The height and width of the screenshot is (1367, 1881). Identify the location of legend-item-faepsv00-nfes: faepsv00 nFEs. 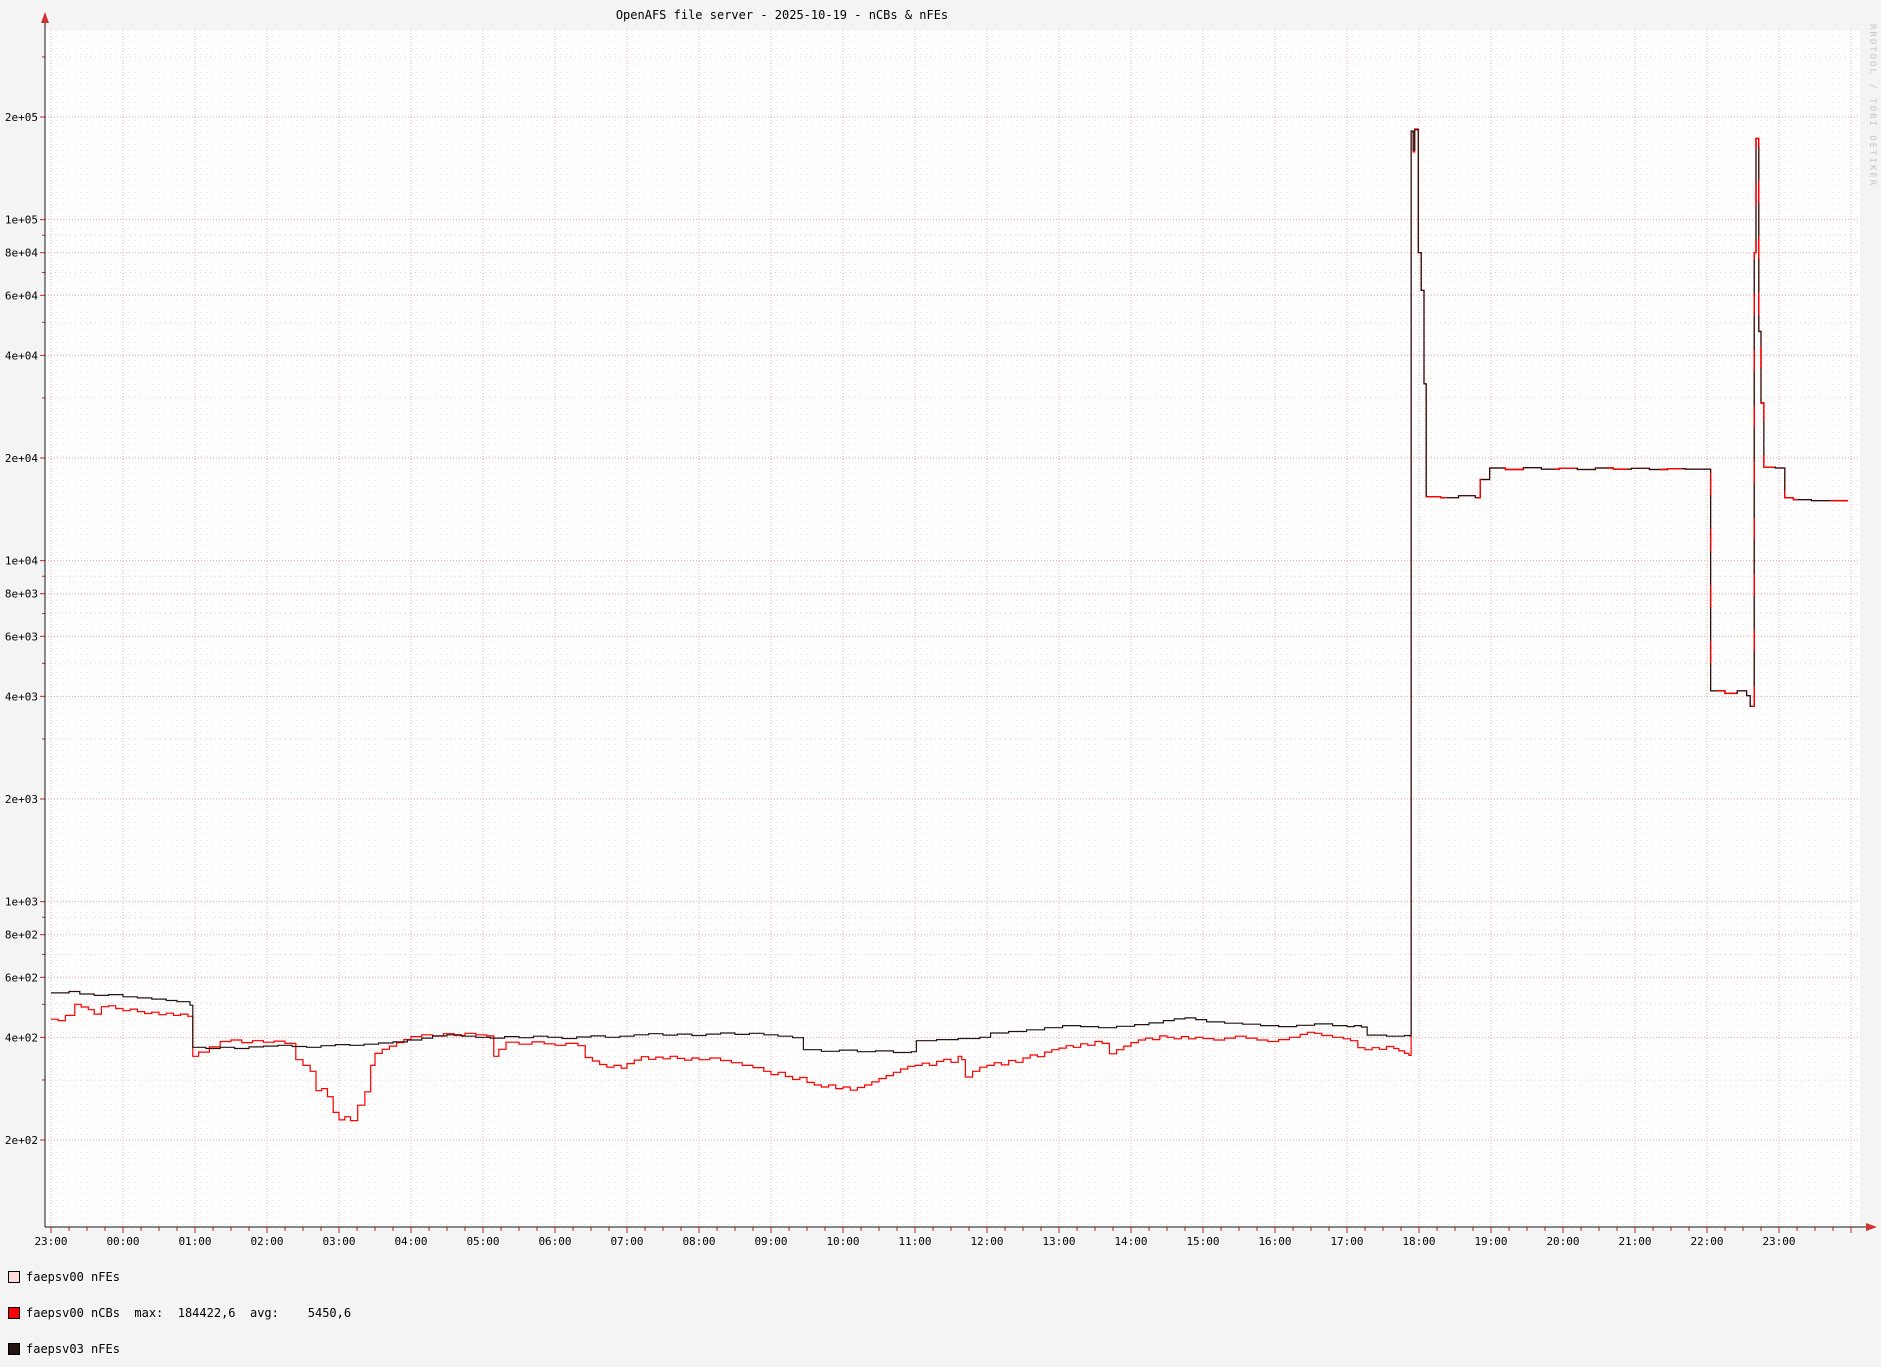
(179, 1277).